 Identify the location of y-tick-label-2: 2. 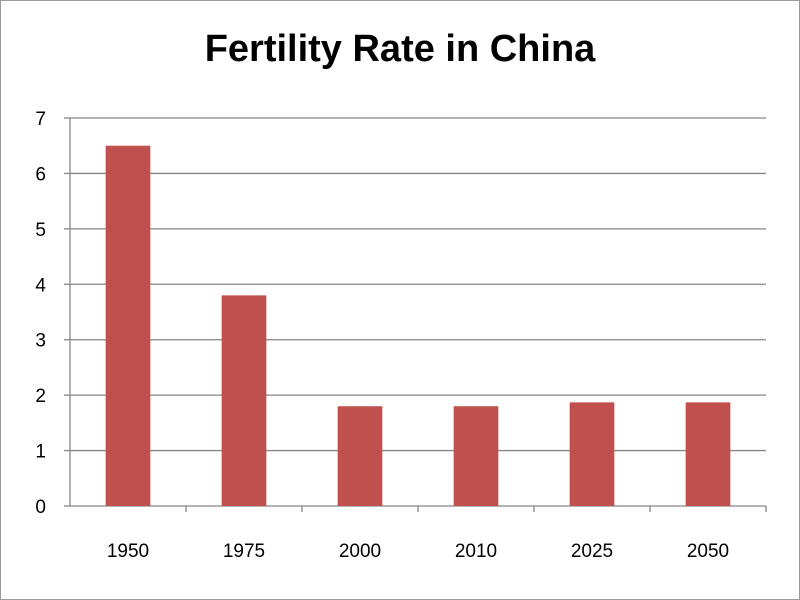
(40, 396).